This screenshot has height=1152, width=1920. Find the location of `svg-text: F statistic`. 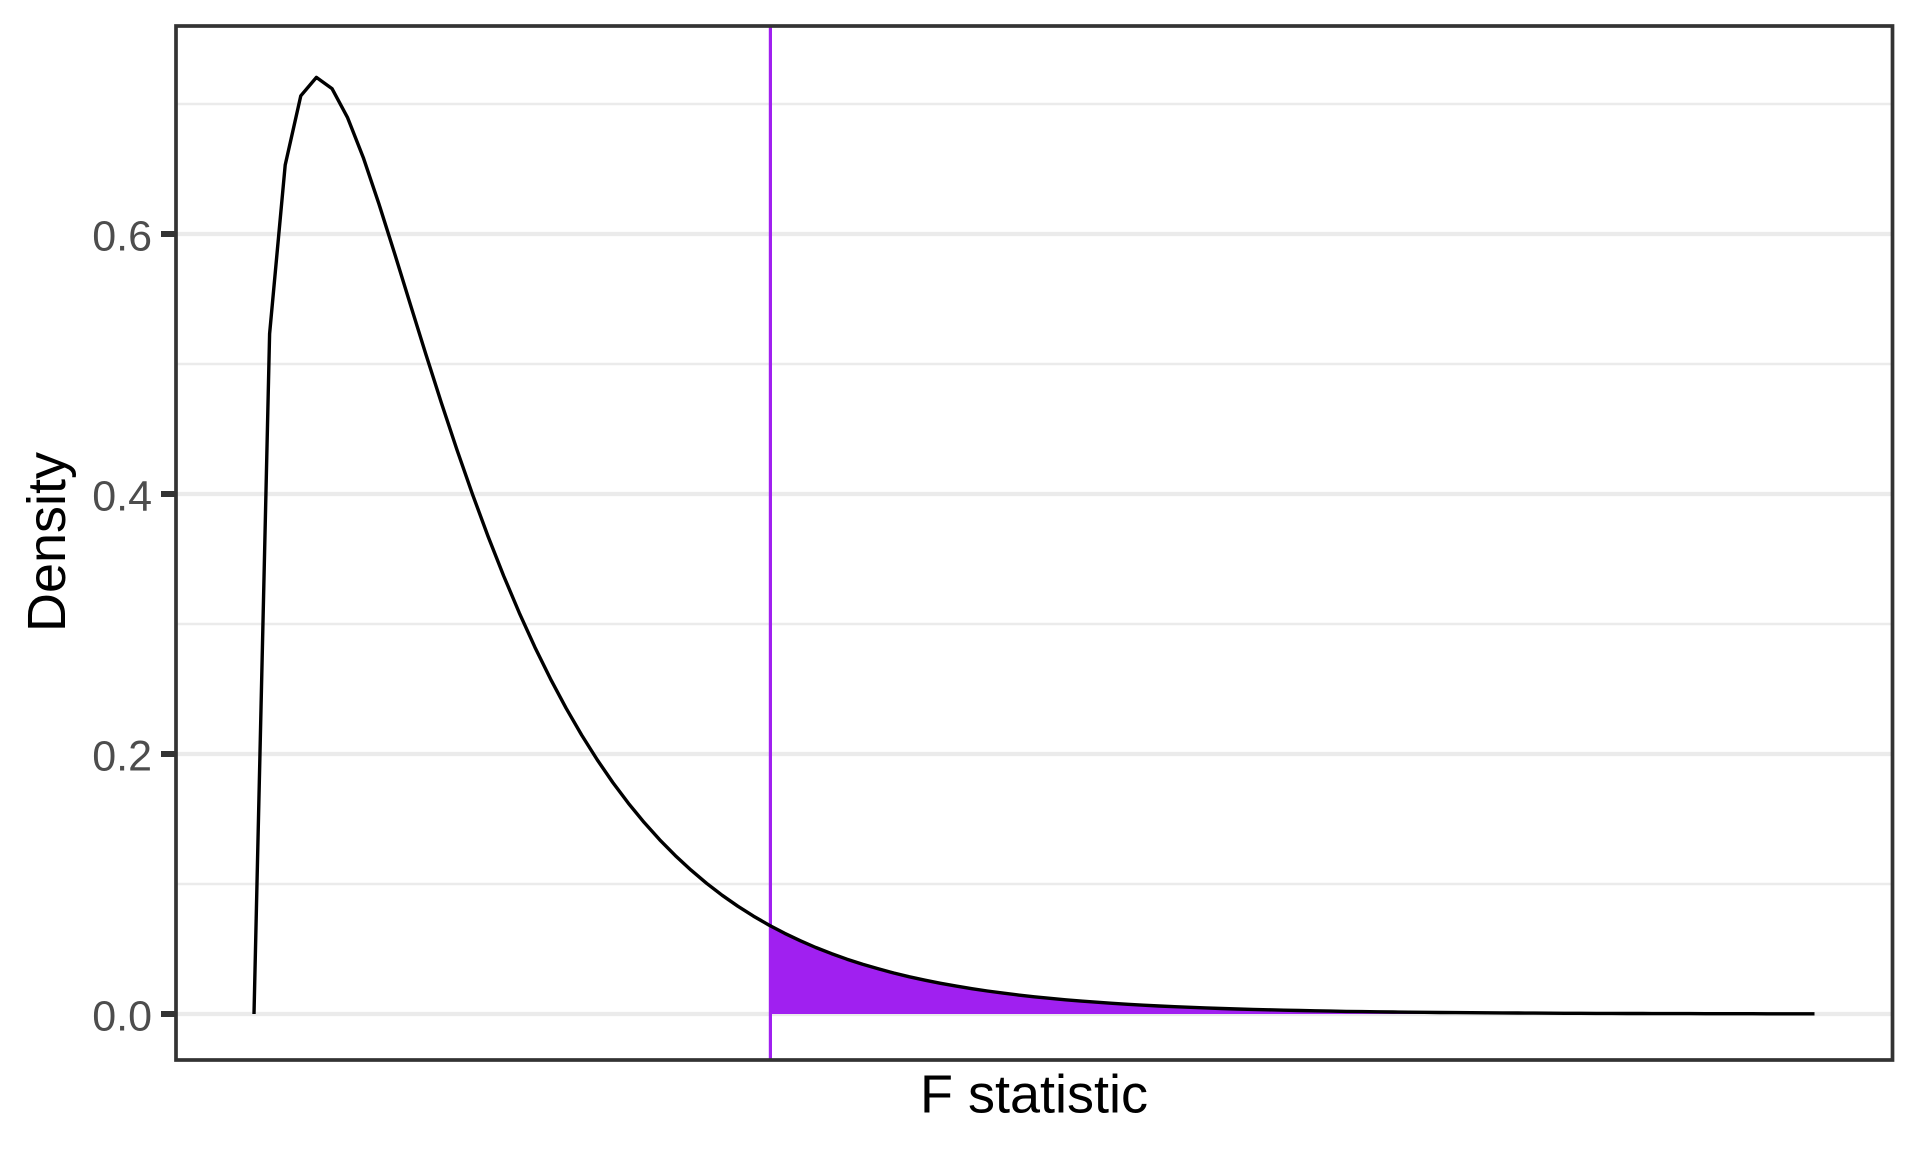

svg-text: F statistic is located at coordinates (1034, 1095).